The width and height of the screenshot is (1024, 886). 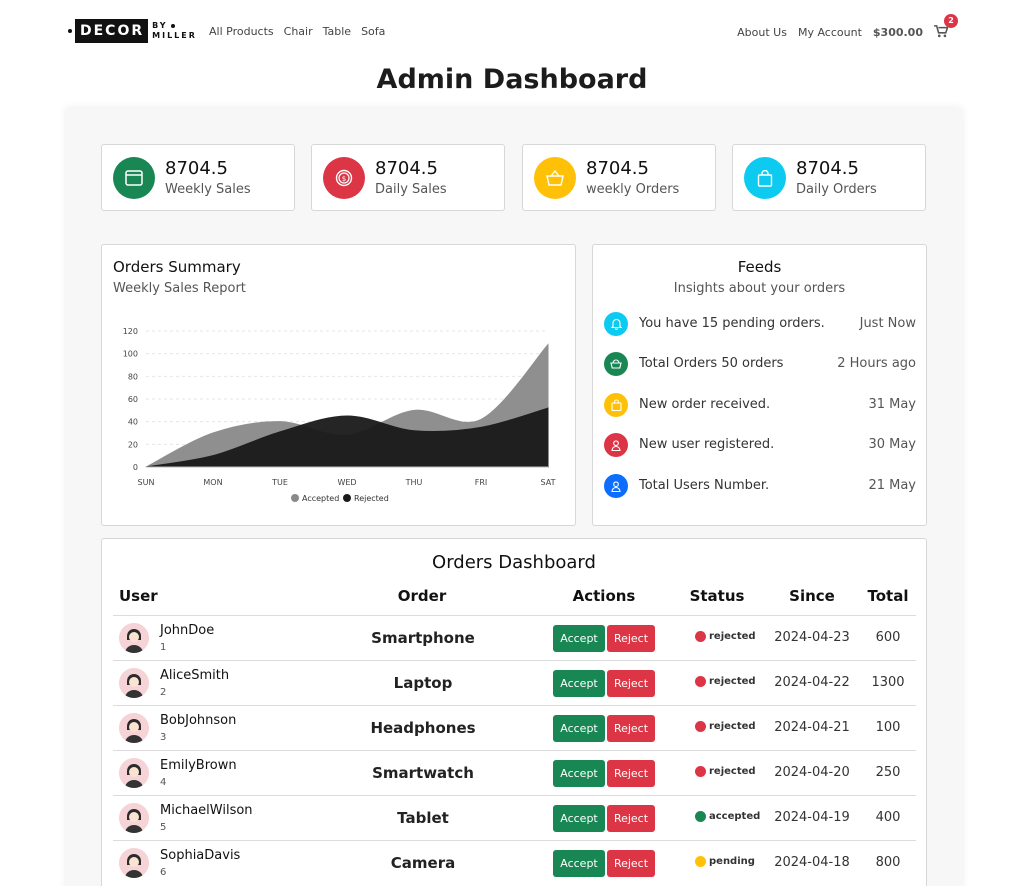 I want to click on feeds-subtitle: Insights about your orders, so click(x=759, y=288).